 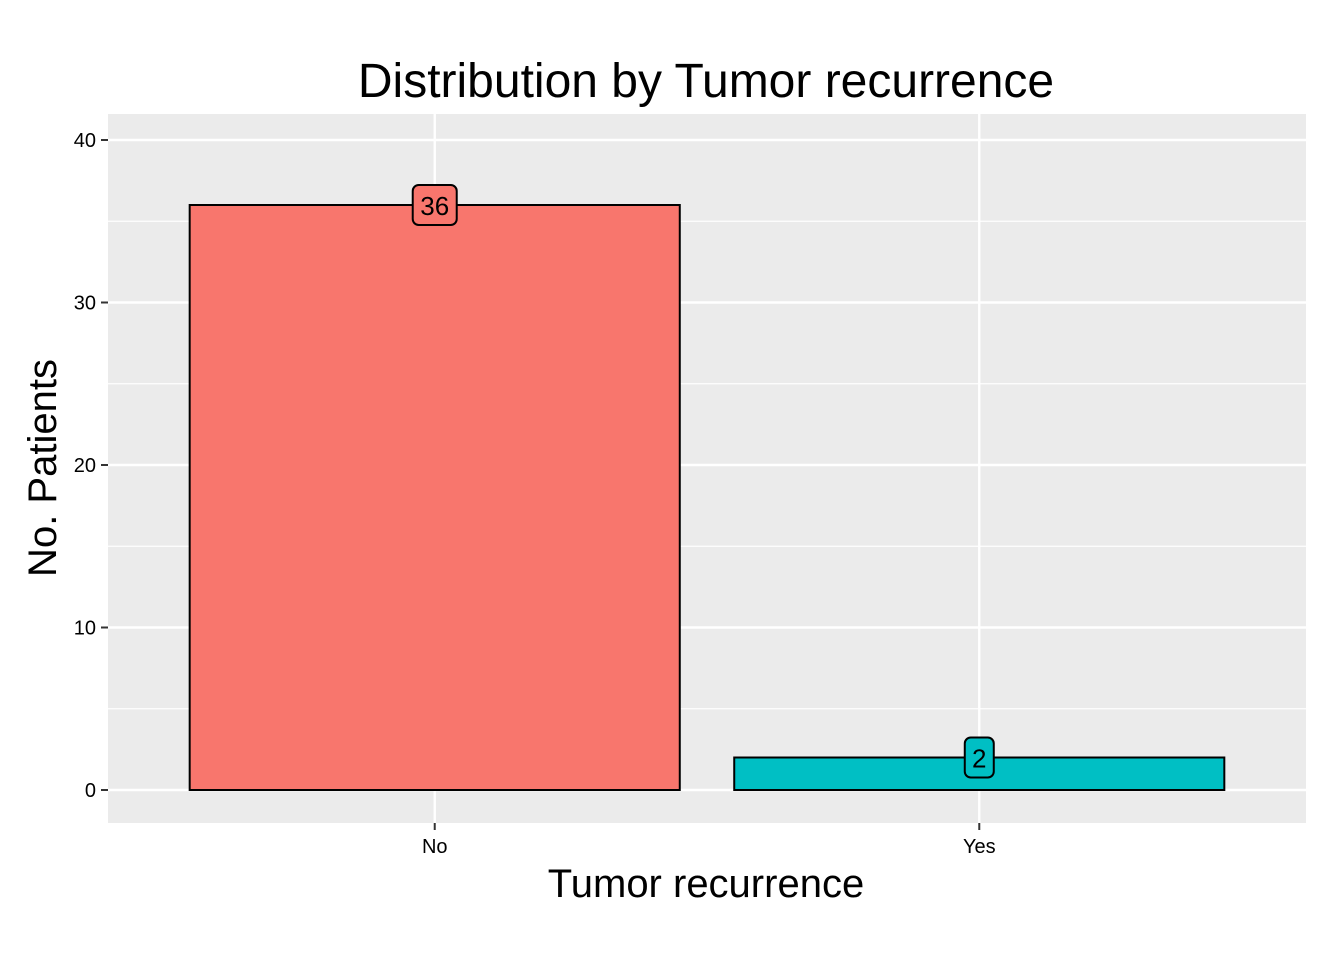 I want to click on y-tick-label: 0, so click(x=90, y=791).